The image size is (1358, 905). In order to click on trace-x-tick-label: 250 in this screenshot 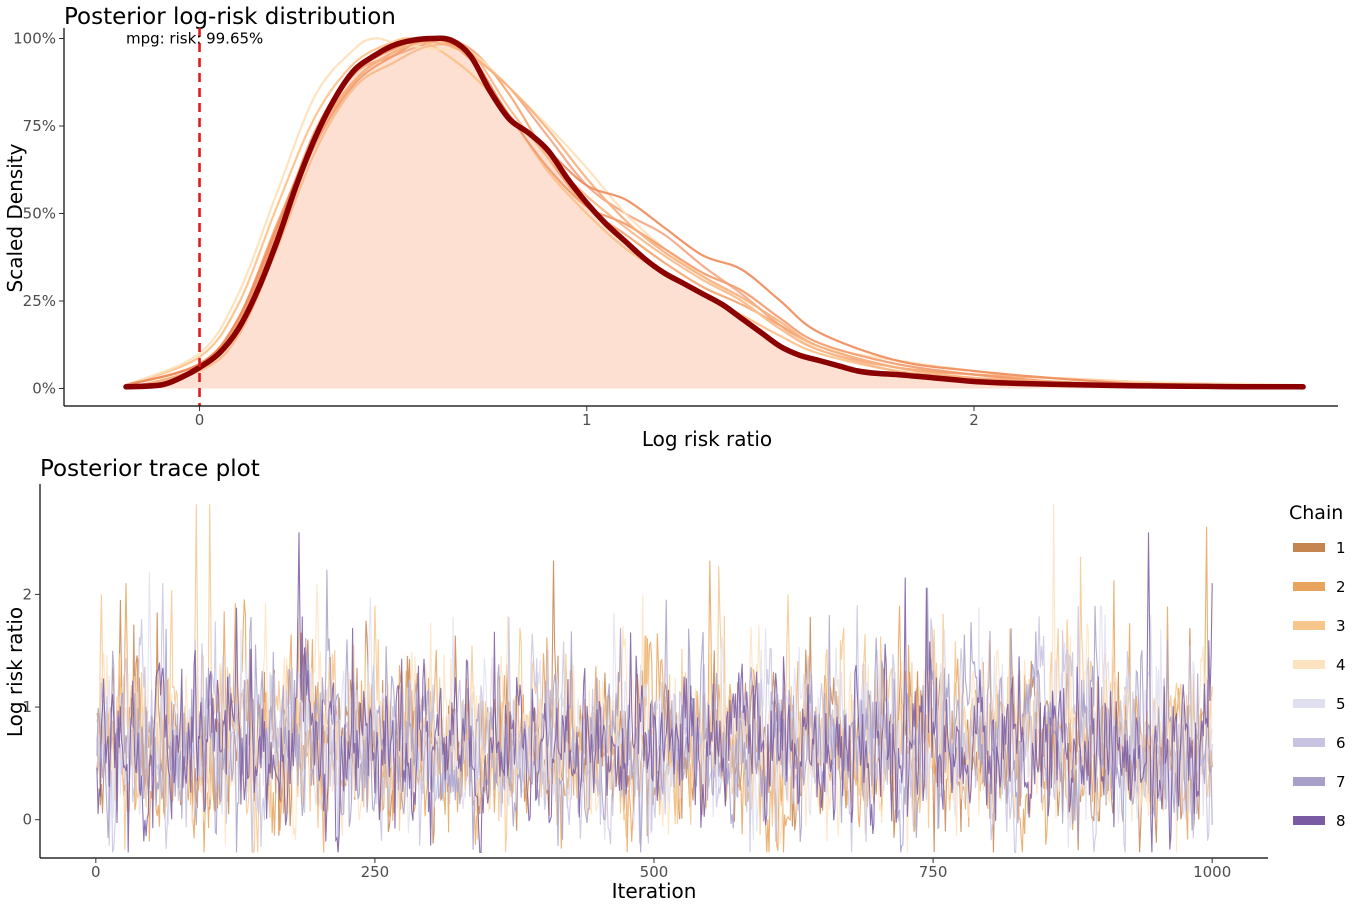, I will do `click(375, 872)`.